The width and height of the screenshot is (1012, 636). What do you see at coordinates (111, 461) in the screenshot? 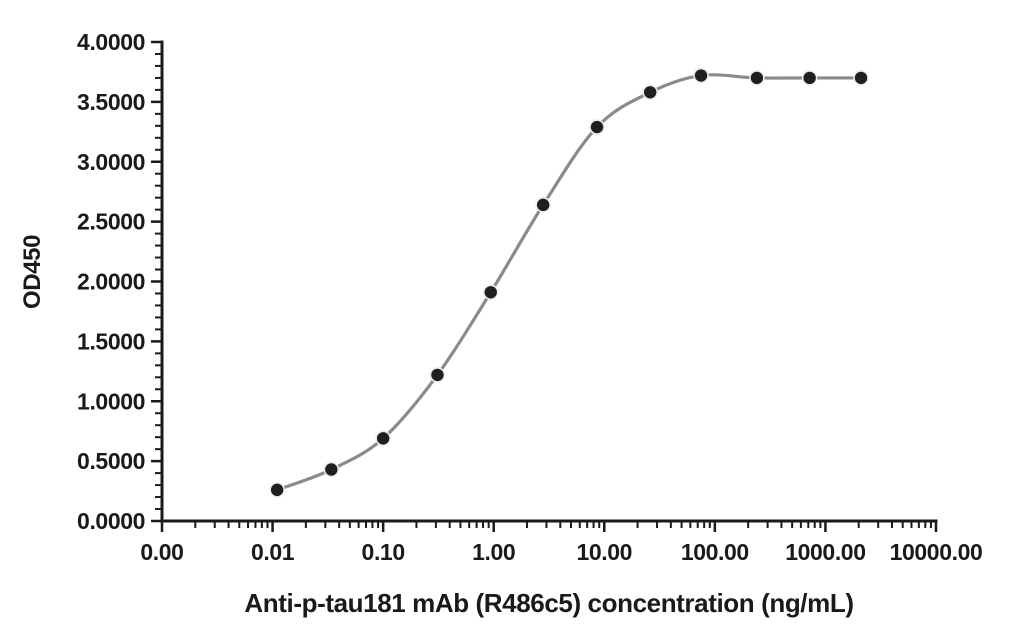
I see `y-tick-label: 0.5000` at bounding box center [111, 461].